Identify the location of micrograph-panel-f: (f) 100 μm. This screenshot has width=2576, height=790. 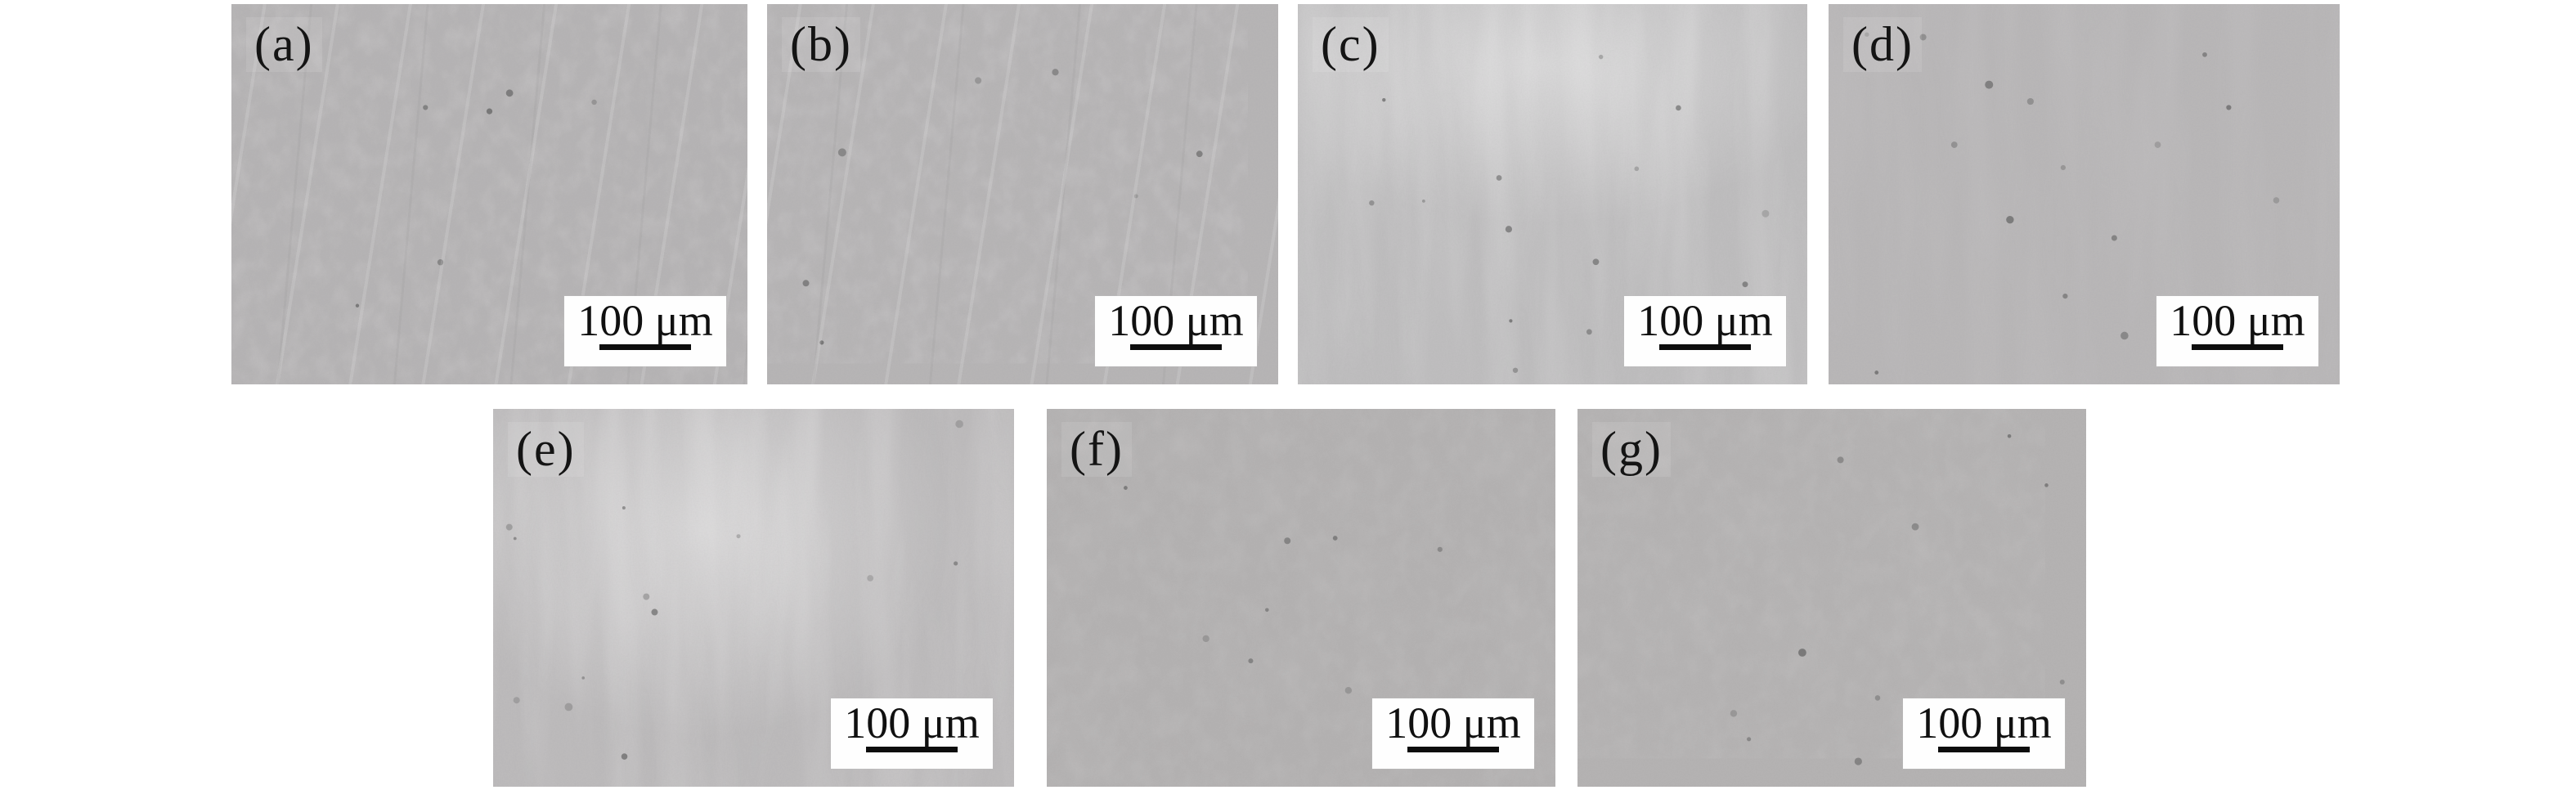
(1301, 598).